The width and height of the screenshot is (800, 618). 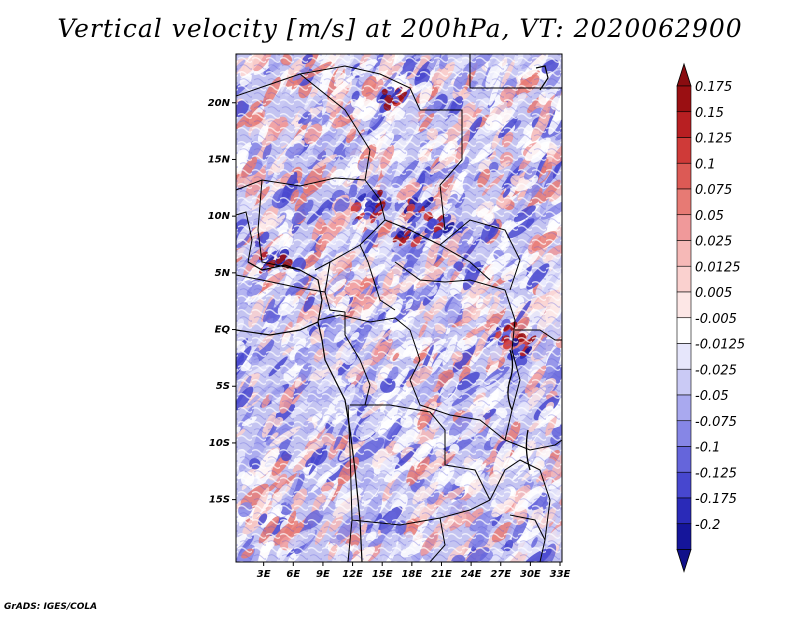 What do you see at coordinates (51, 607) in the screenshot?
I see `credit-label: GrADS: IGES/COLA` at bounding box center [51, 607].